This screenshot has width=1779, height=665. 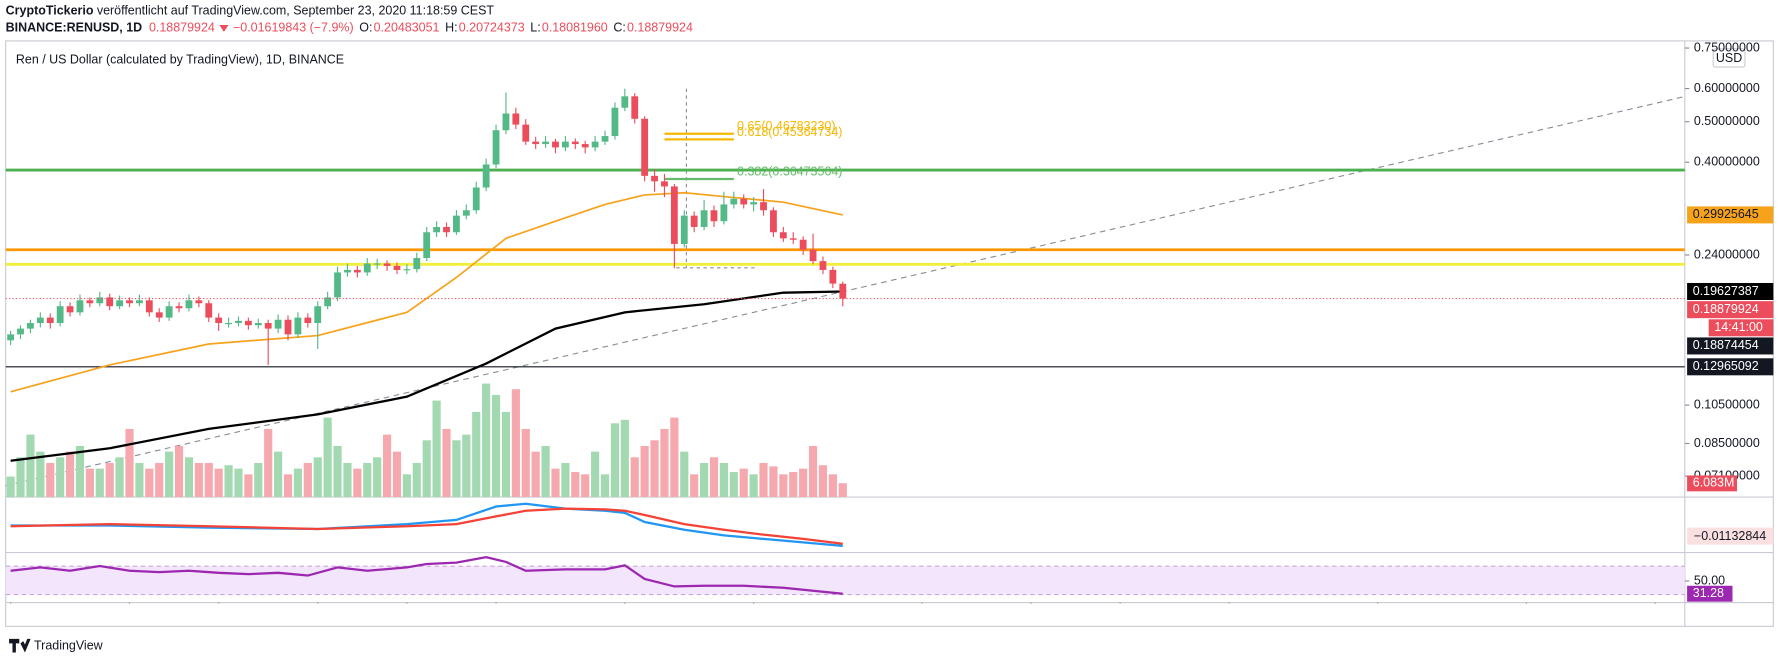 I want to click on price-tag-label: 0.19627387, so click(x=1726, y=291).